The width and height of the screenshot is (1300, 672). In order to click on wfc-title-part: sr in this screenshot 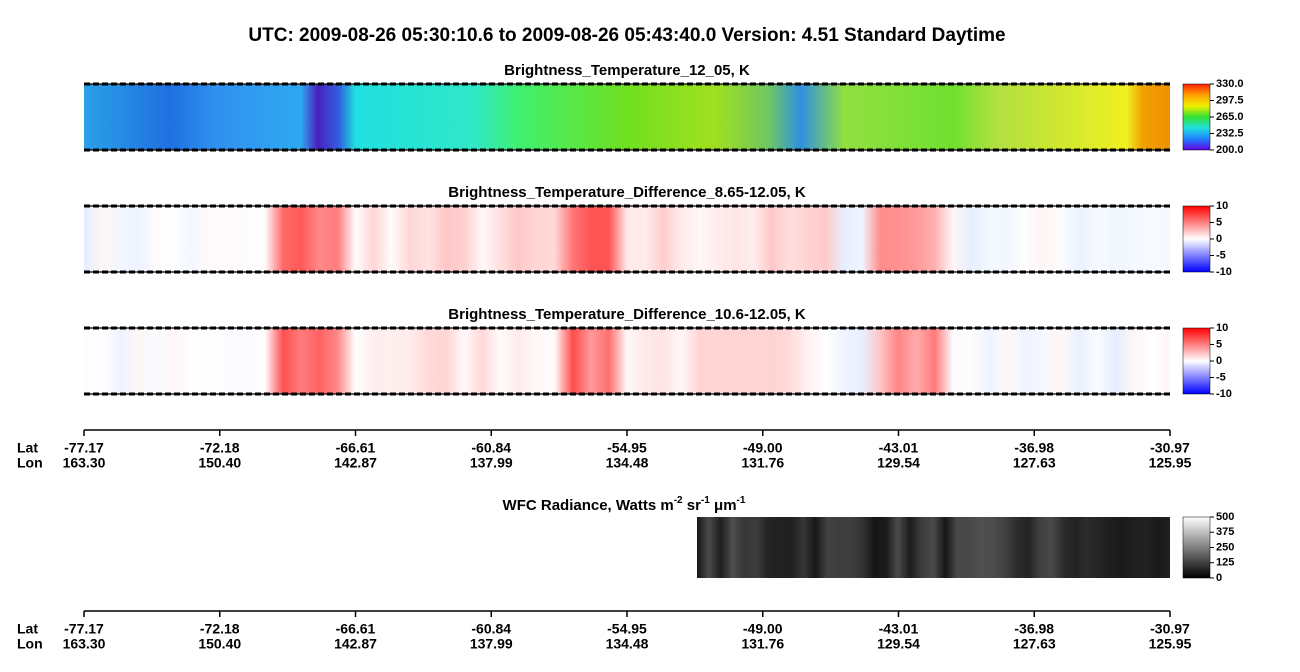, I will do `click(692, 505)`.